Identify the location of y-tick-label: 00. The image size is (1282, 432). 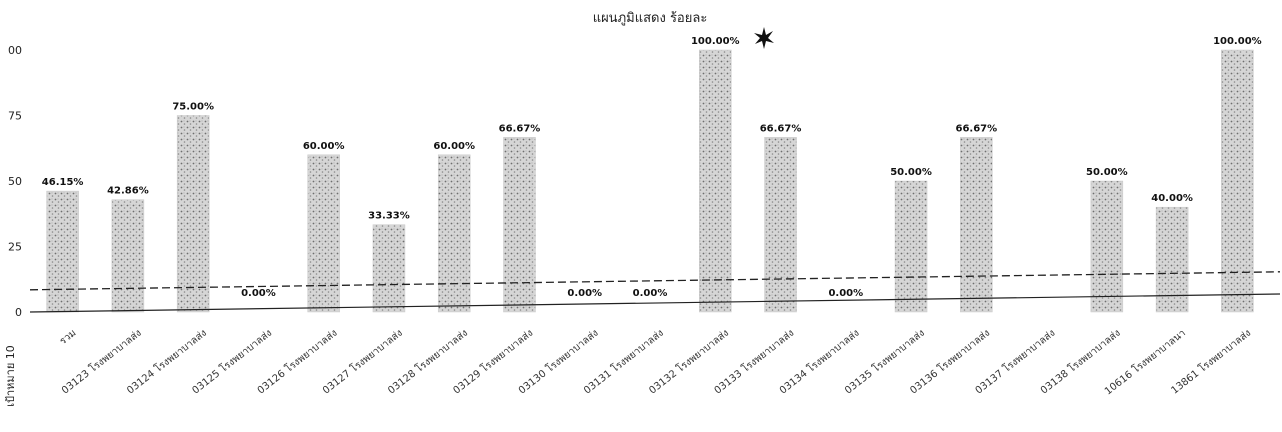
(15, 50).